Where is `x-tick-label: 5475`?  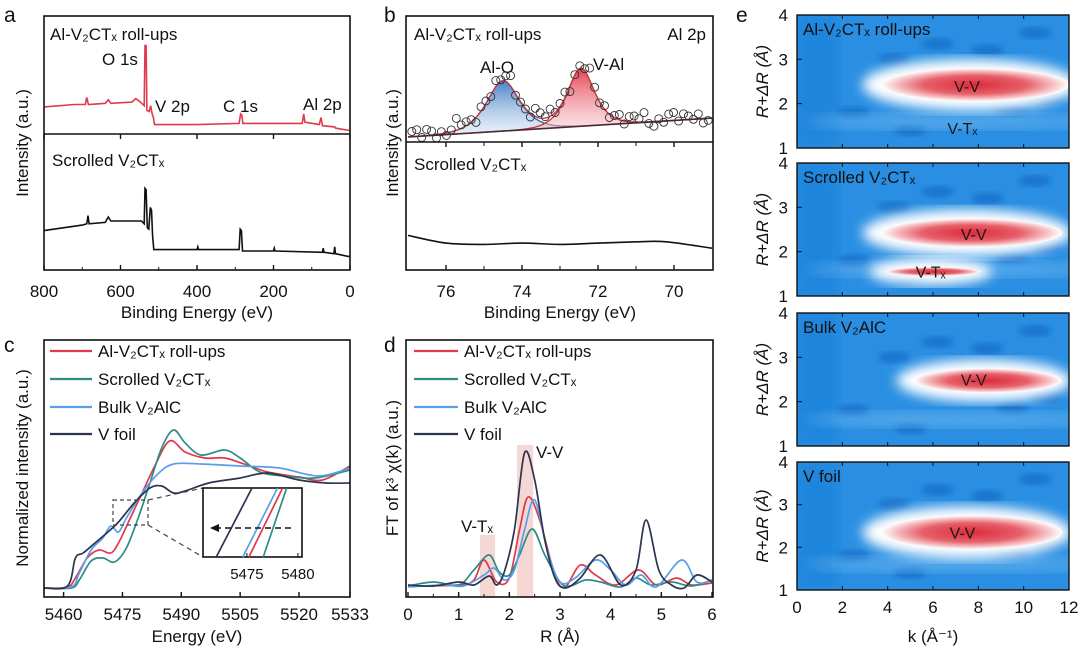 x-tick-label: 5475 is located at coordinates (123, 614).